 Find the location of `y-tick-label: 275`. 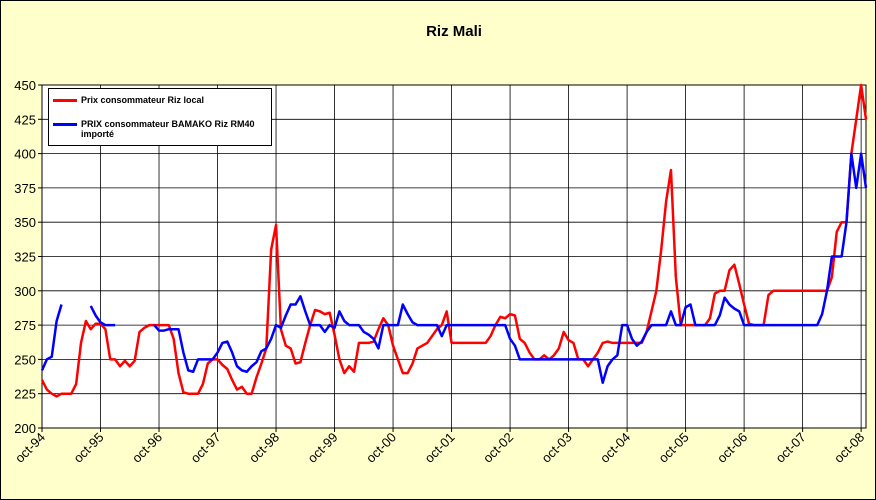

y-tick-label: 275 is located at coordinates (25, 325).